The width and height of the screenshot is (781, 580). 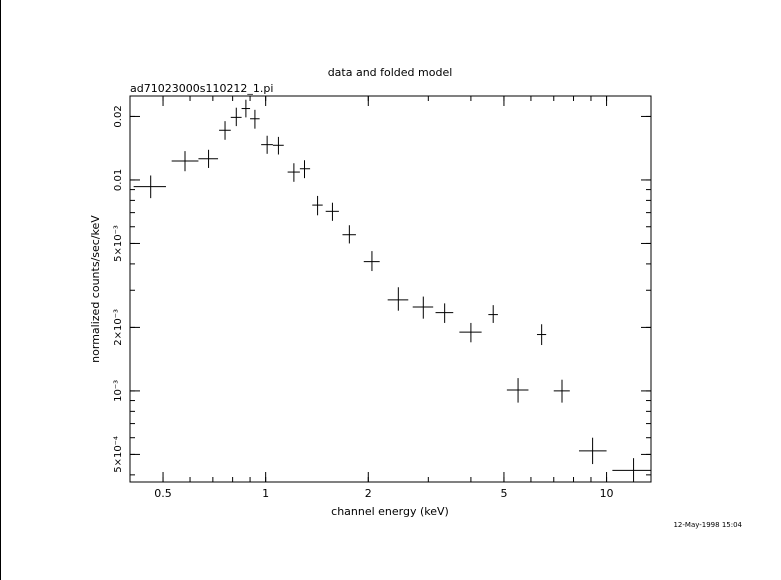 What do you see at coordinates (95, 289) in the screenshot?
I see `y-axis-label: normalized counts/sec/keV` at bounding box center [95, 289].